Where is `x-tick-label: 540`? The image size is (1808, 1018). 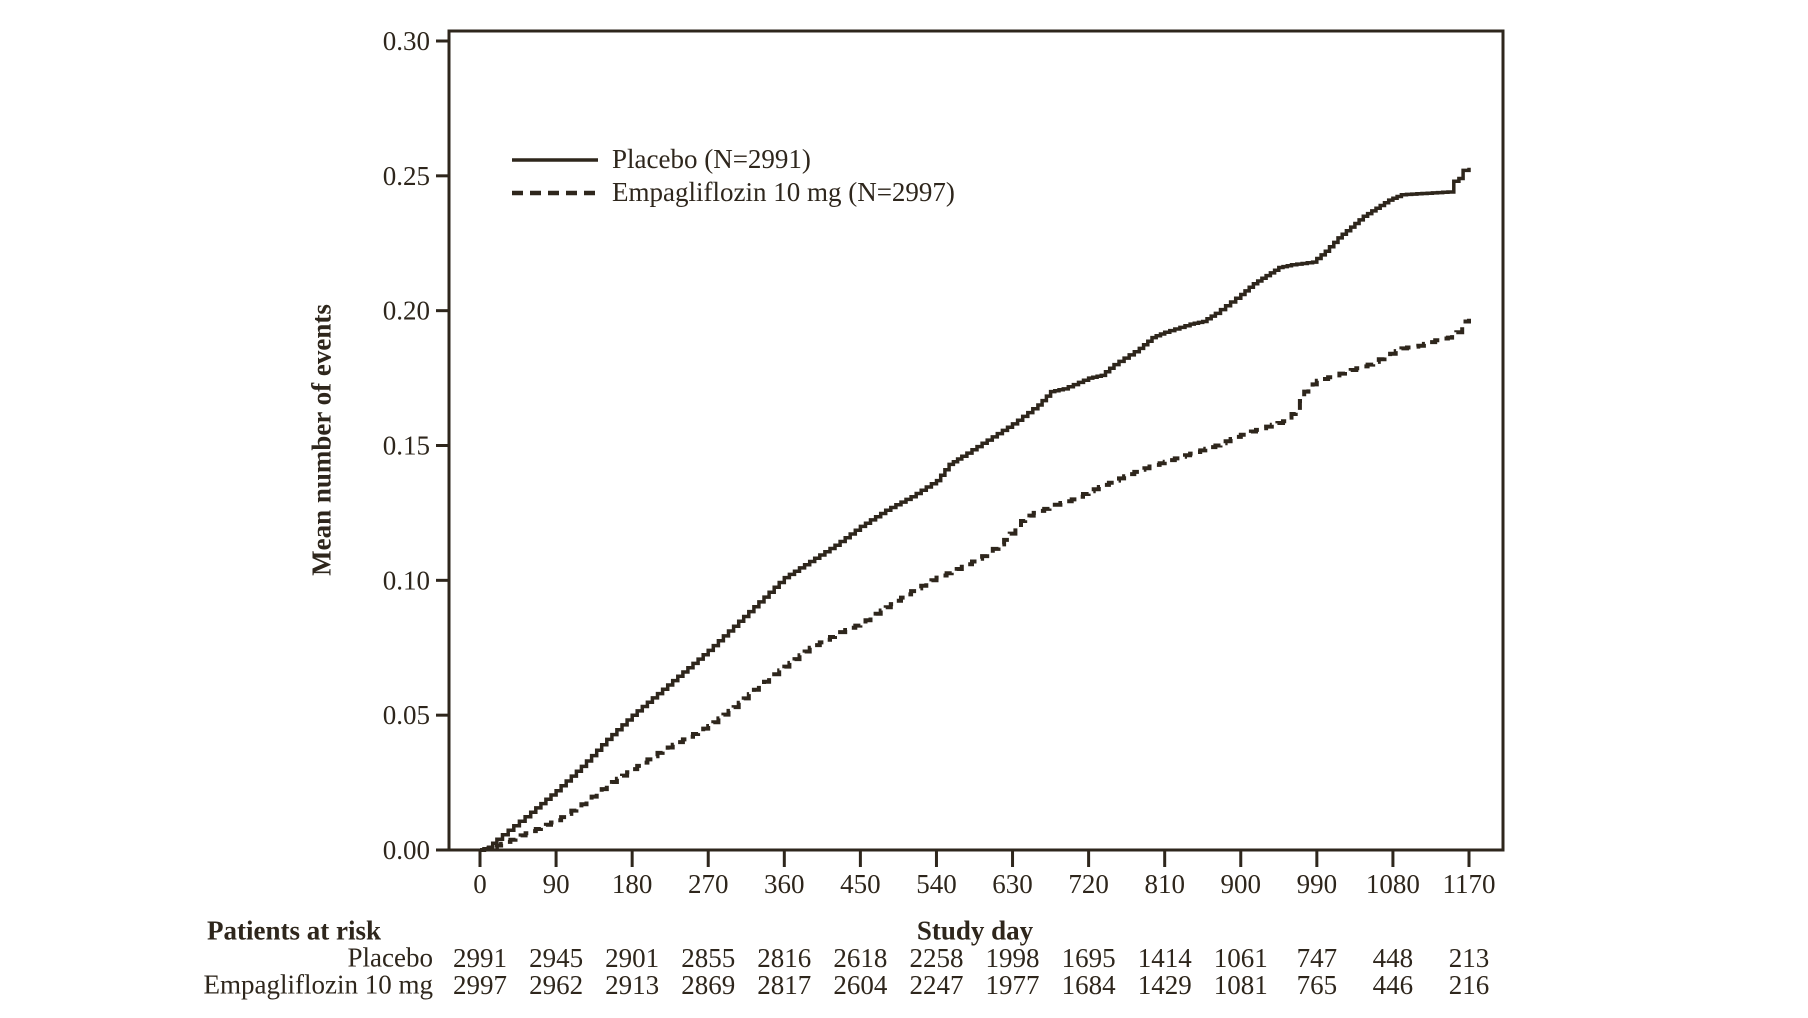
x-tick-label: 540 is located at coordinates (936, 884).